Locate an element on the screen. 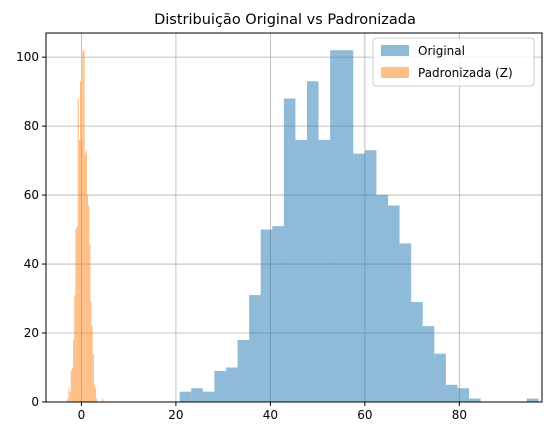  legend-label-1: Padronizada (Z) is located at coordinates (465, 73).